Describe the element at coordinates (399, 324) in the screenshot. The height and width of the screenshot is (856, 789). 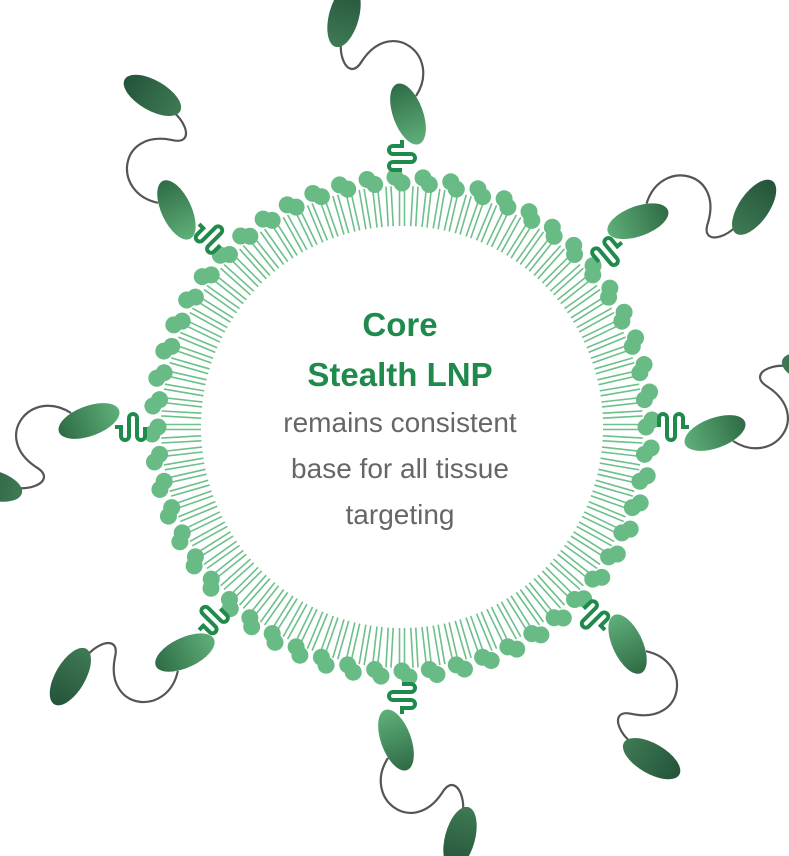
I see `title-line: Core` at that location.